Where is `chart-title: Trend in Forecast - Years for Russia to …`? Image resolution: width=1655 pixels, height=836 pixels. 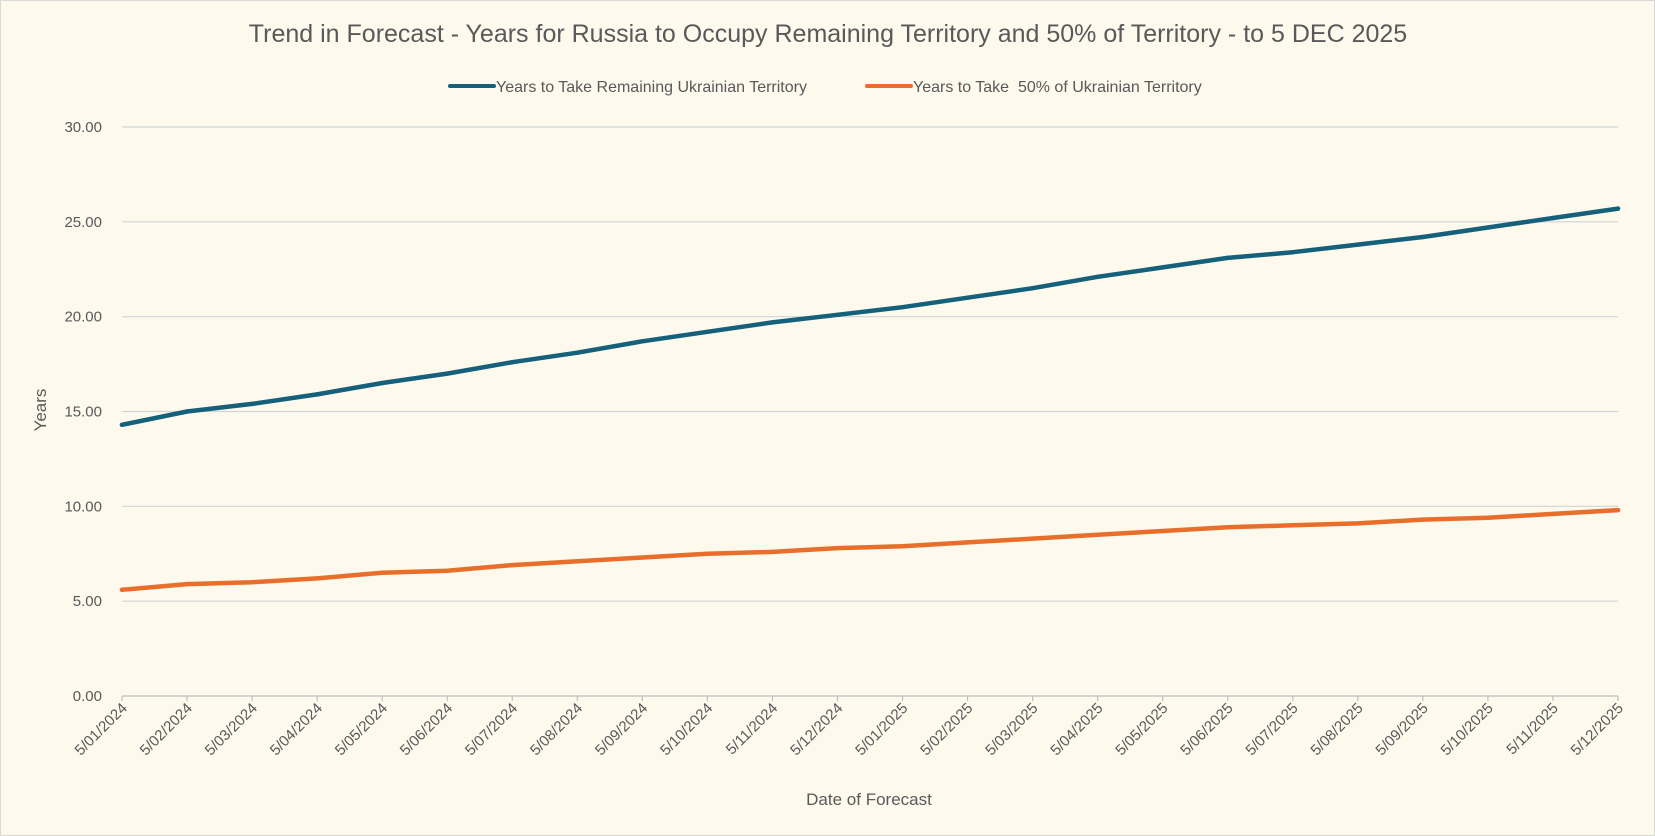
chart-title: Trend in Forecast - Years for Russia to … is located at coordinates (828, 34).